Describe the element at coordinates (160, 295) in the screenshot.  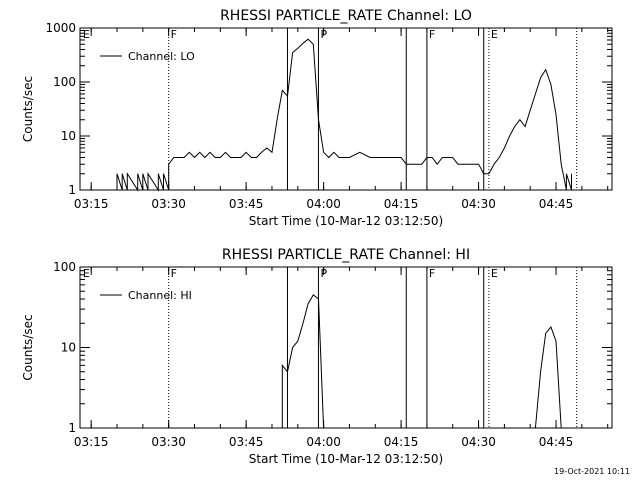
I see `legend-label: Channel: HI` at that location.